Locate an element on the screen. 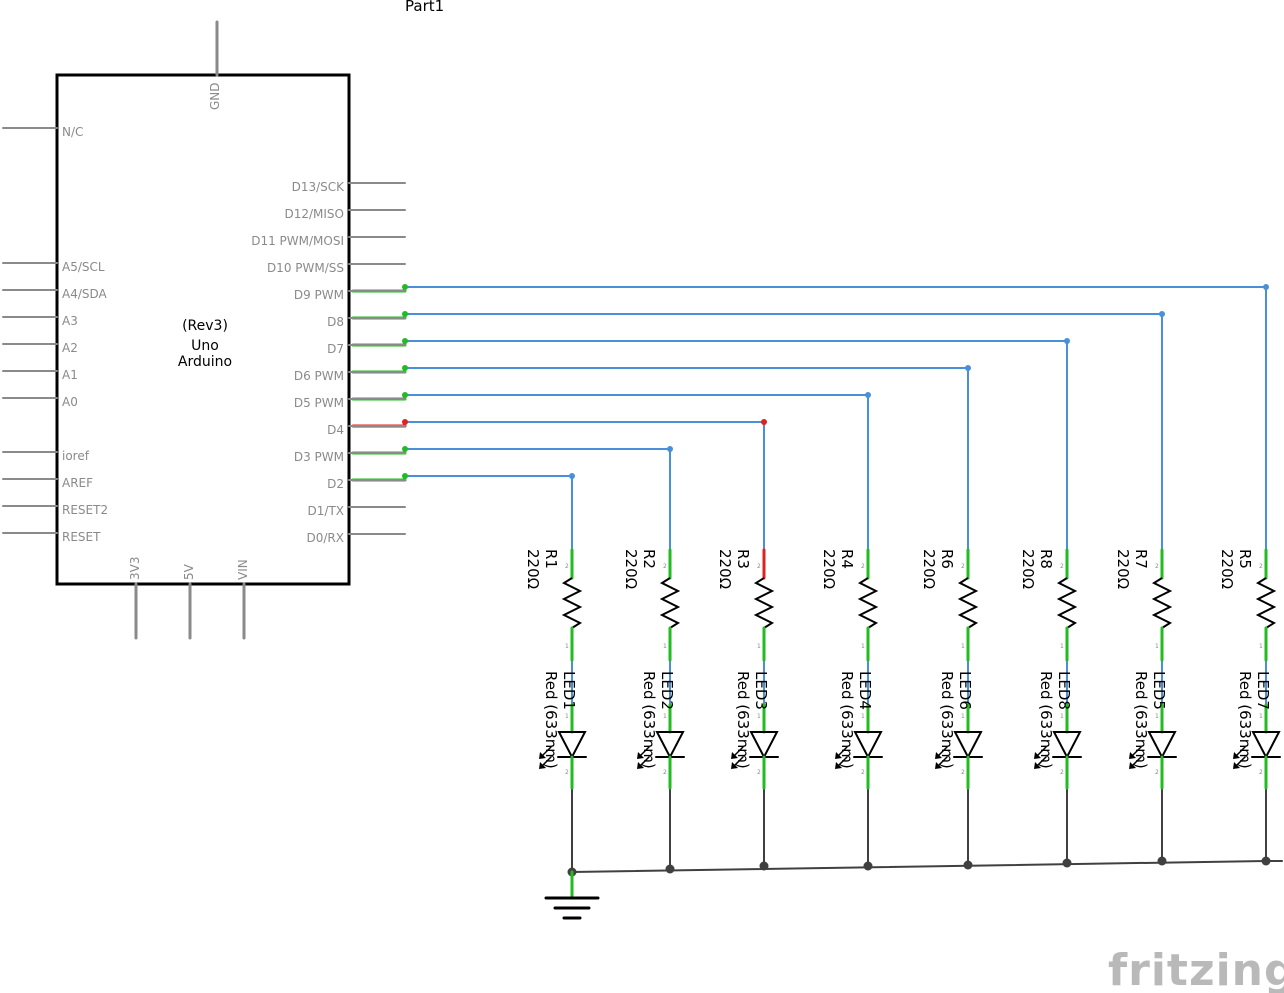 The height and width of the screenshot is (993, 1284). led-name-label: LED3 is located at coordinates (761, 690).